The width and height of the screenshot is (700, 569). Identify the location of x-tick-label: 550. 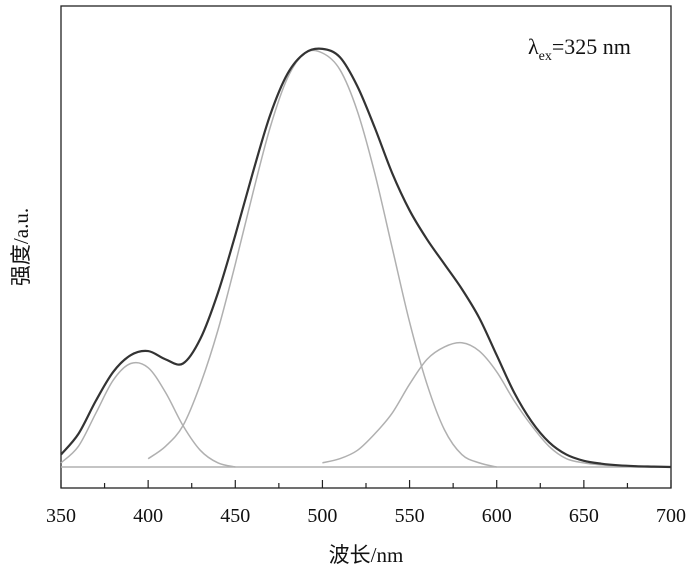
(410, 516).